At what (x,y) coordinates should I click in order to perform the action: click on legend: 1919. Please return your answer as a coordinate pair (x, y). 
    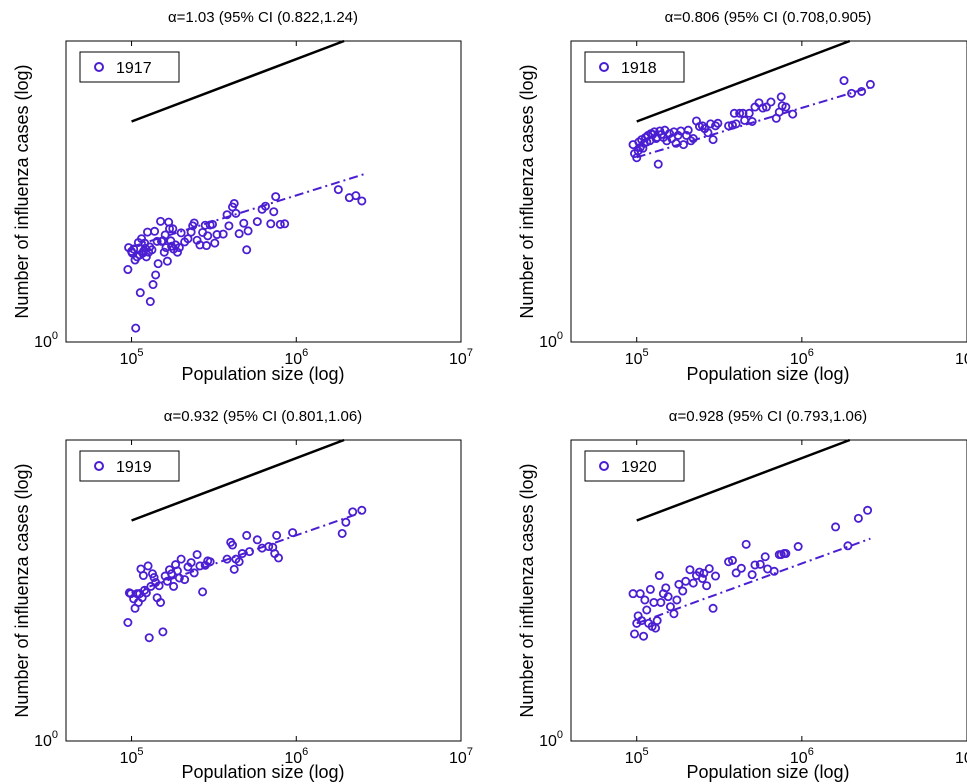
    Looking at the image, I should click on (129, 466).